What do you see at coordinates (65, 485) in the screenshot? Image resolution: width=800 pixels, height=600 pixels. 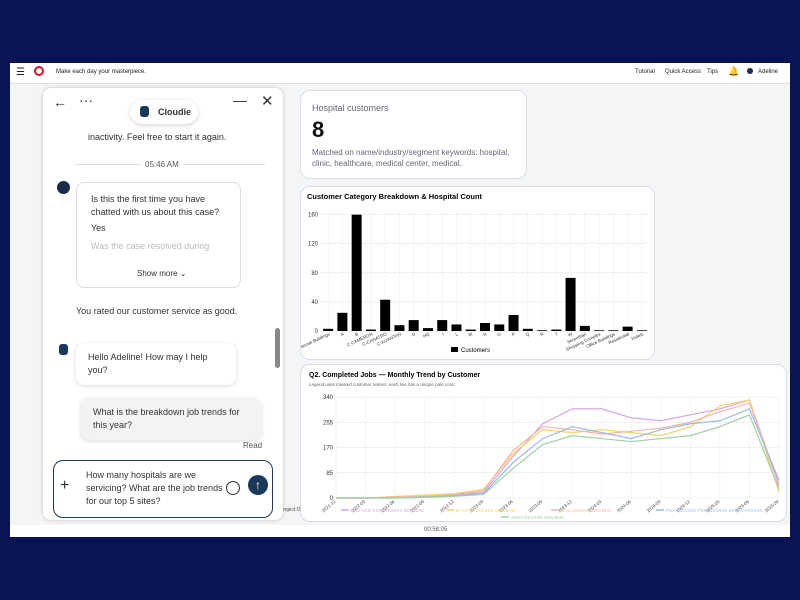 I see `attach-button: +` at bounding box center [65, 485].